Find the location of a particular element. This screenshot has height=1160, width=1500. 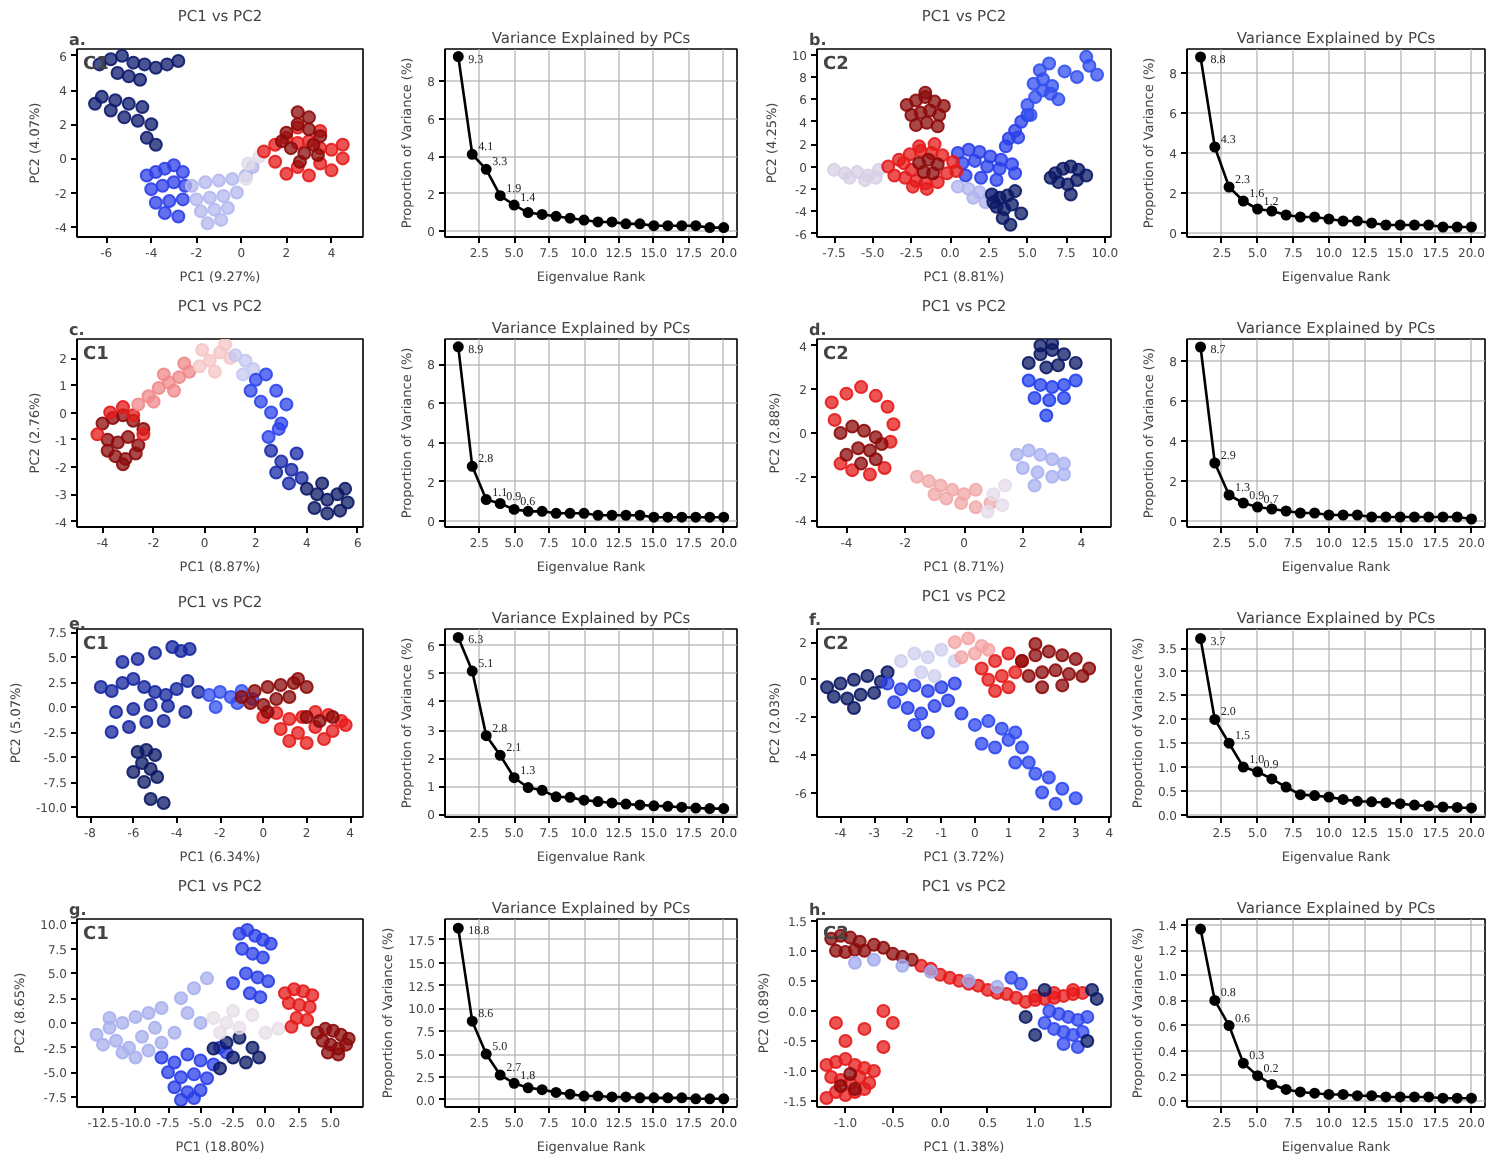

text: h. is located at coordinates (818, 910).